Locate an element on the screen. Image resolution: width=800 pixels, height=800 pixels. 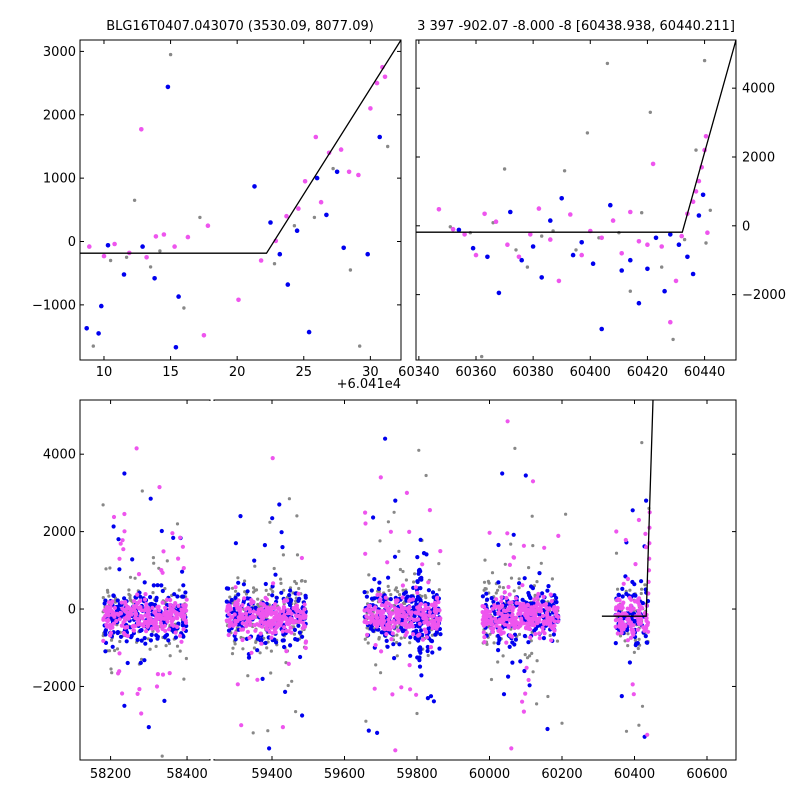
y-tick-label: 2000 is located at coordinates (59, 532).